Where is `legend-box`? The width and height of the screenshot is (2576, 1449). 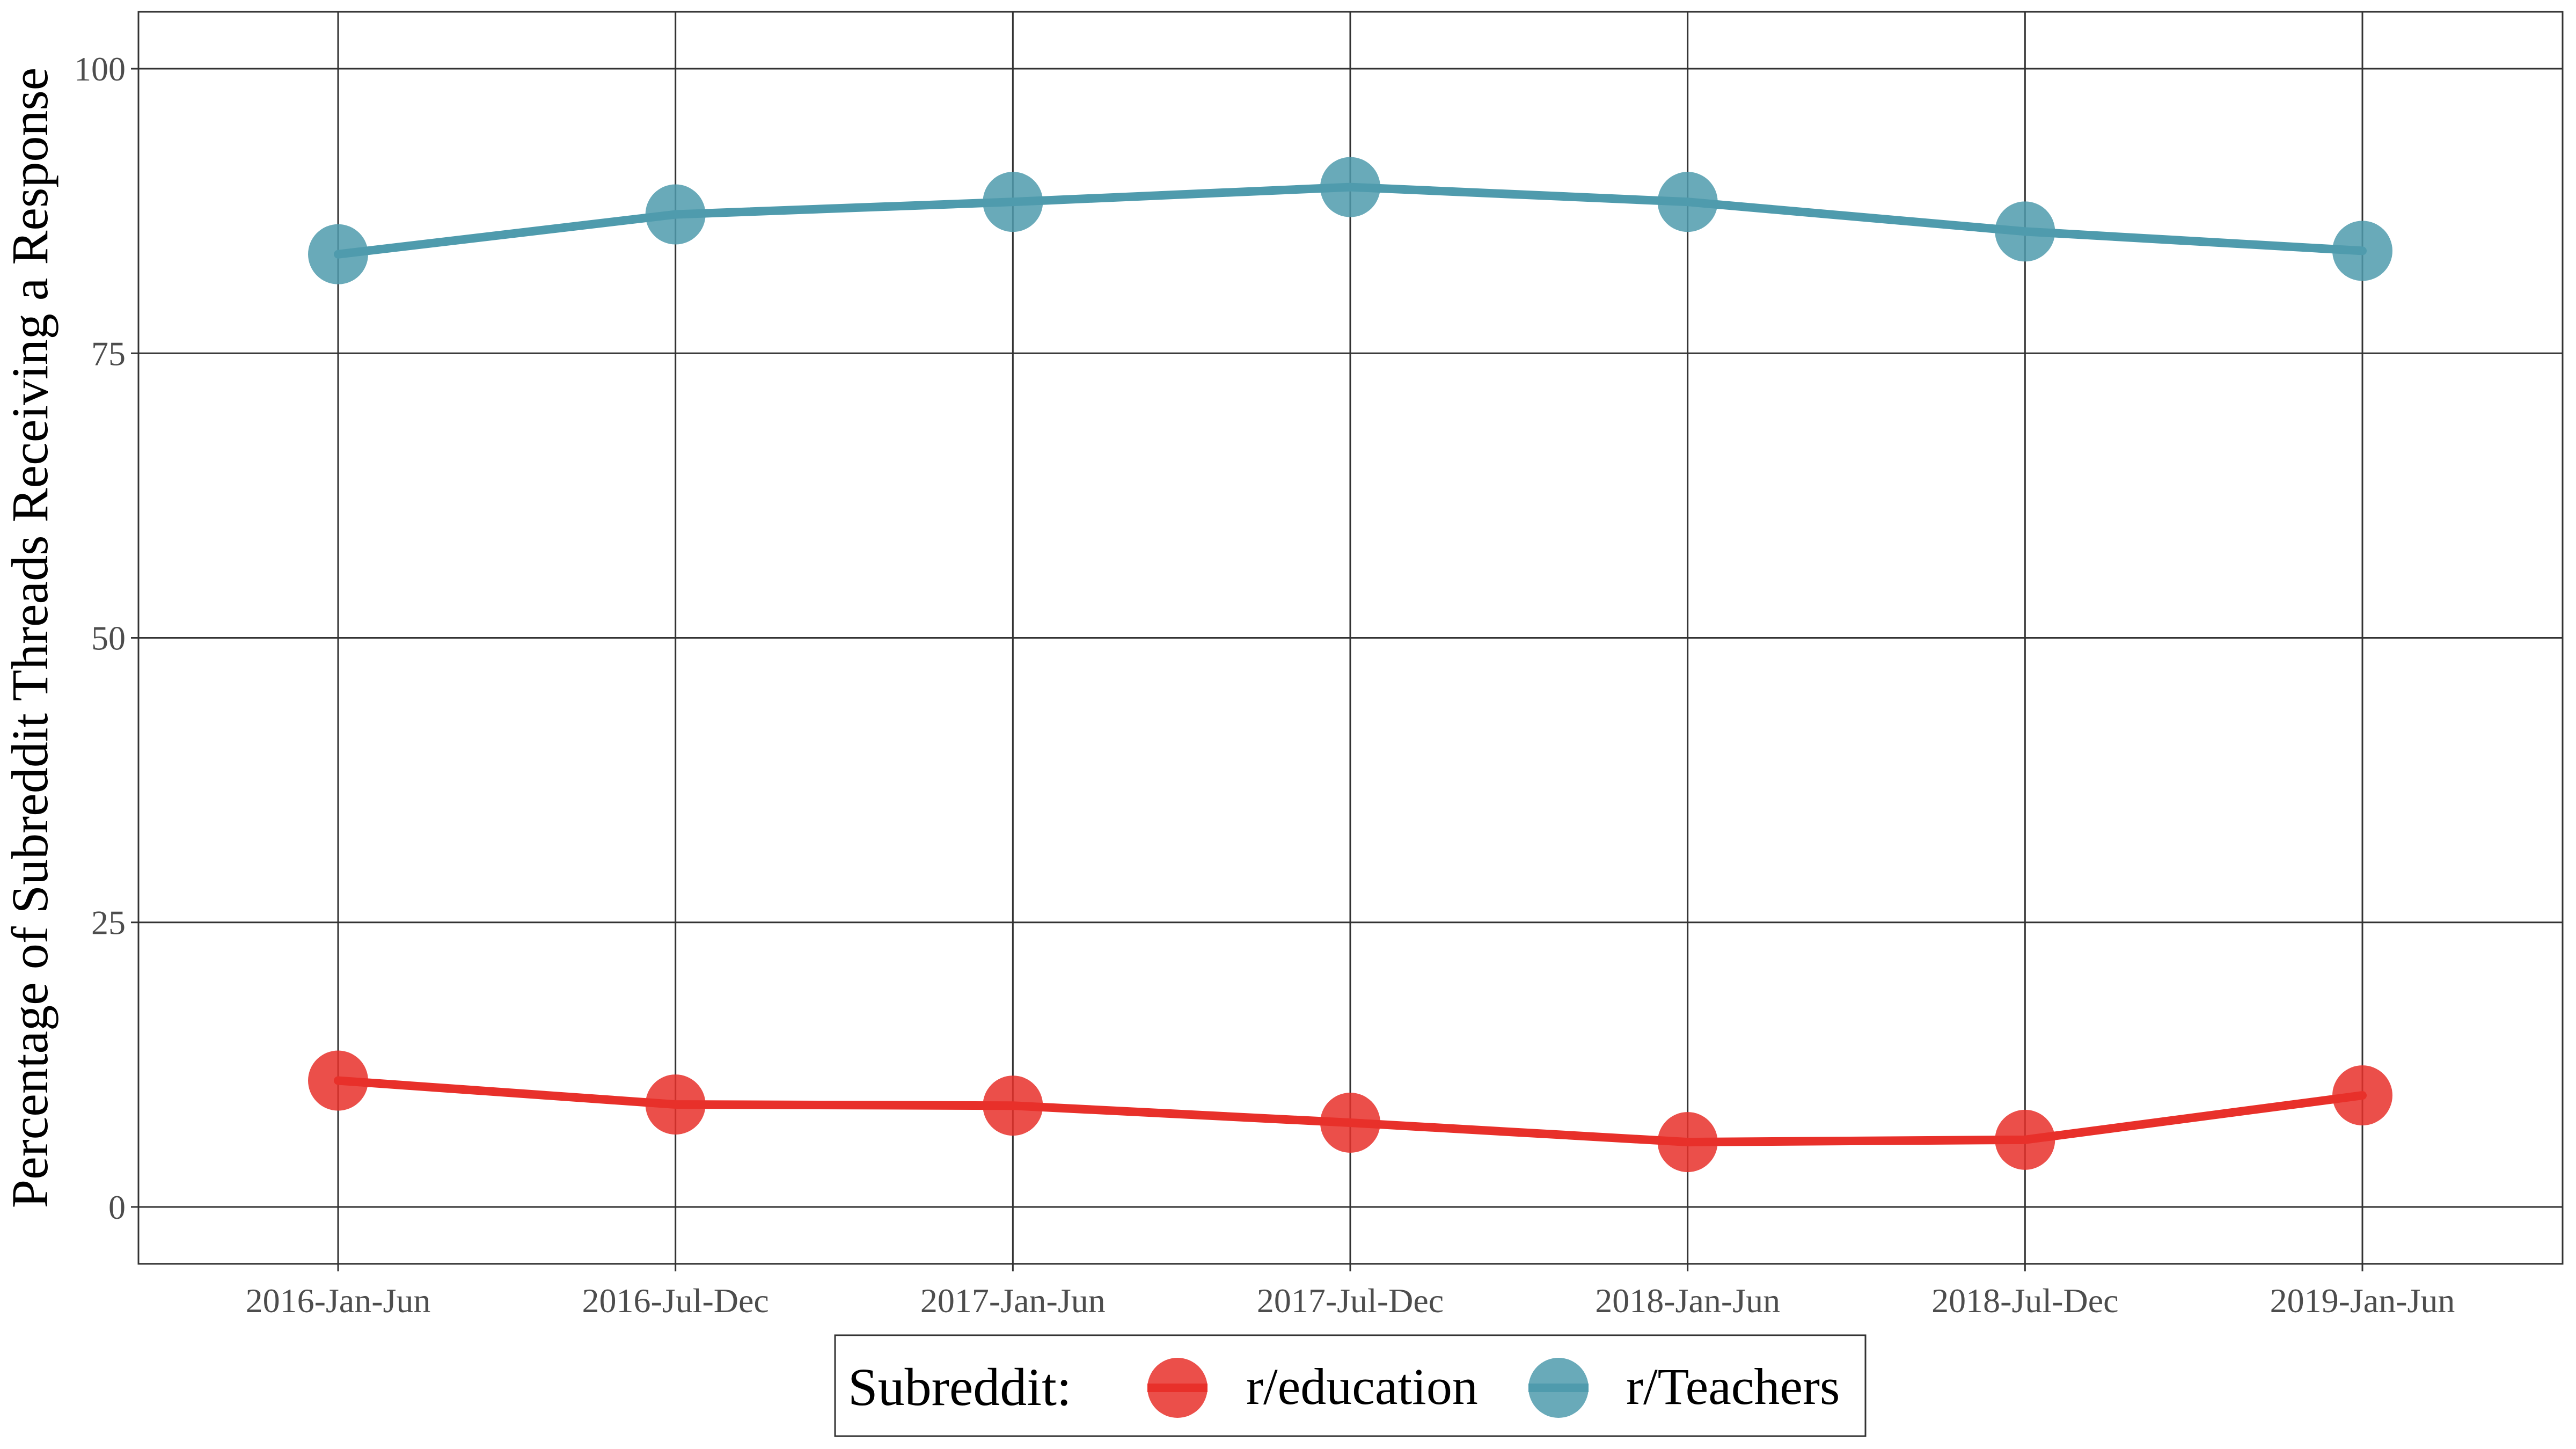 legend-box is located at coordinates (1350, 1385).